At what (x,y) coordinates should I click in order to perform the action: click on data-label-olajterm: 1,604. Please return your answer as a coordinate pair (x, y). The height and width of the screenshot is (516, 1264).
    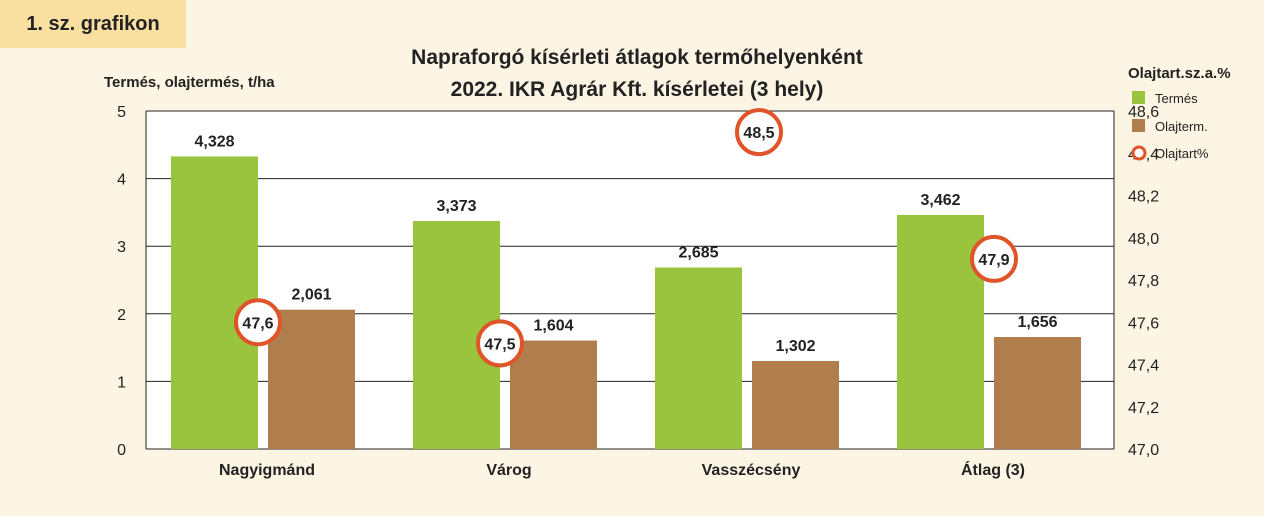
    Looking at the image, I should click on (553, 326).